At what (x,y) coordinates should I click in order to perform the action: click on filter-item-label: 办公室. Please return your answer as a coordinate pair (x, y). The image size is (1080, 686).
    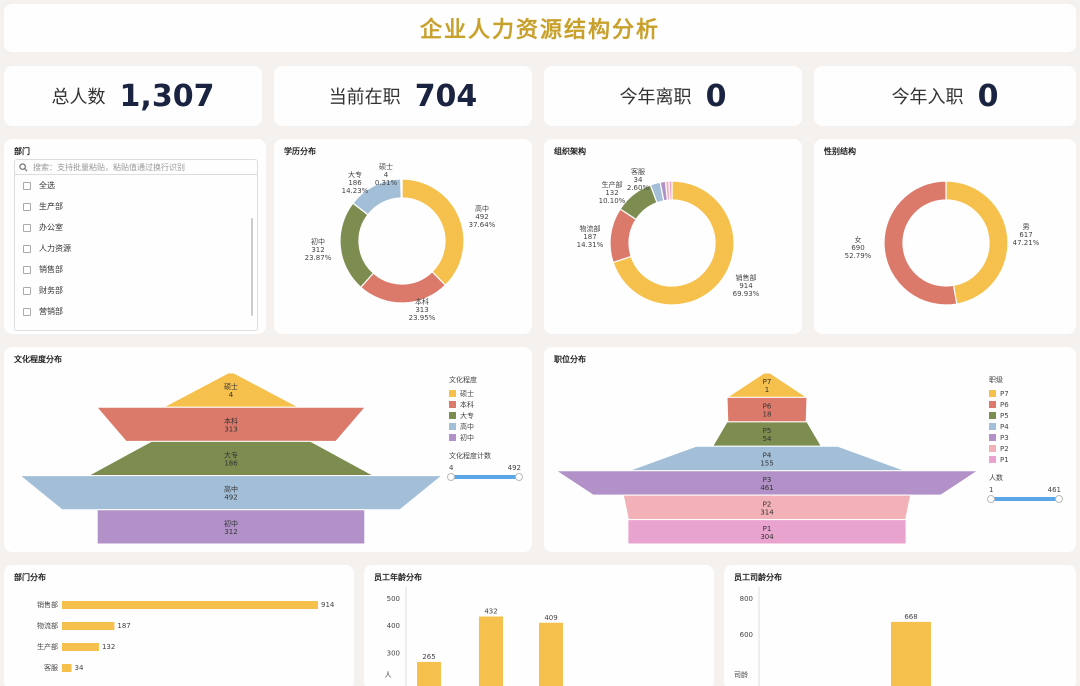
    Looking at the image, I should click on (51, 227).